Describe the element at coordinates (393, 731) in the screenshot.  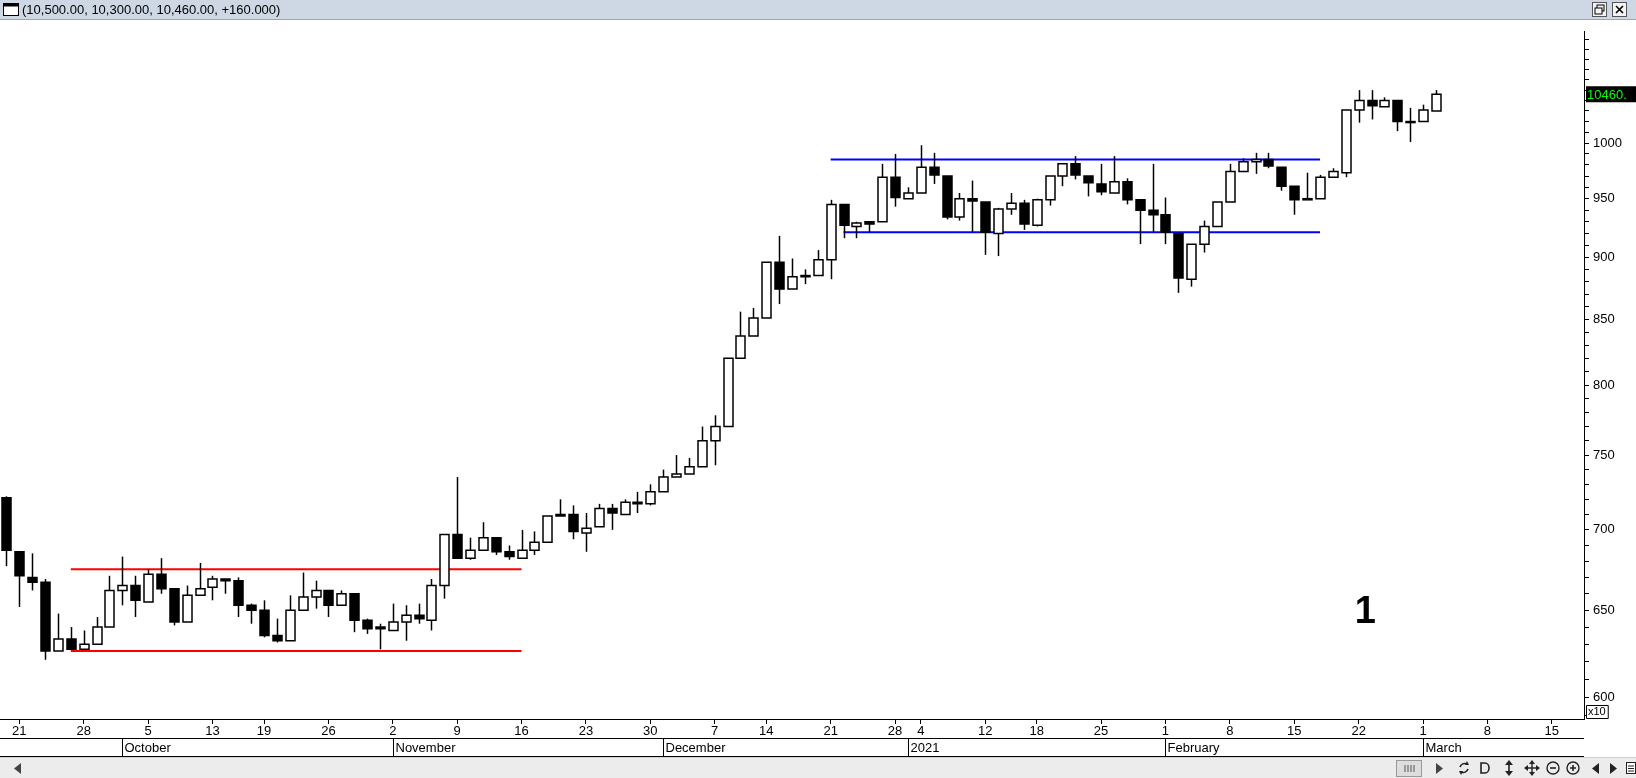
I see `x-tick-label: 2` at that location.